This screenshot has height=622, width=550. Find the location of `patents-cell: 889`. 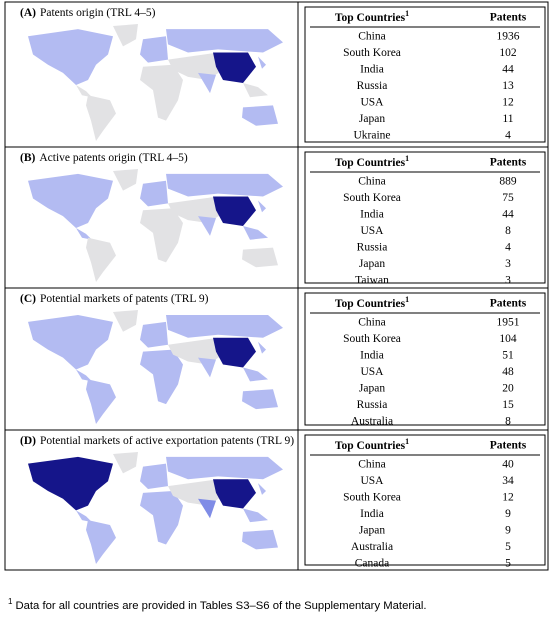

patents-cell: 889 is located at coordinates (508, 182).